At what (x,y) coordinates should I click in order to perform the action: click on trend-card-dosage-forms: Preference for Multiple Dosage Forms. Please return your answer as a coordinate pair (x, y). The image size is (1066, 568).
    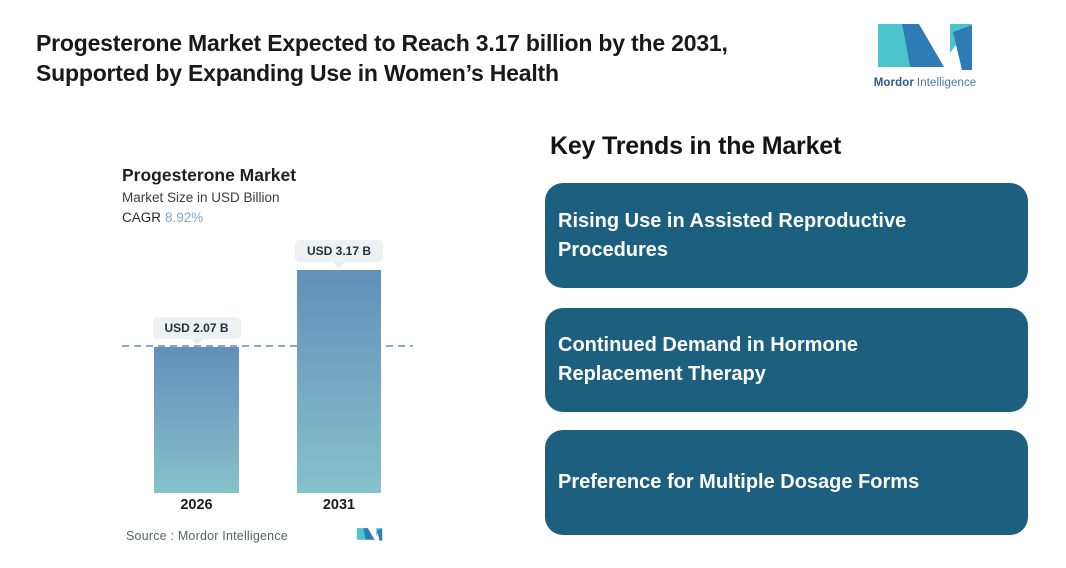
    Looking at the image, I should click on (786, 482).